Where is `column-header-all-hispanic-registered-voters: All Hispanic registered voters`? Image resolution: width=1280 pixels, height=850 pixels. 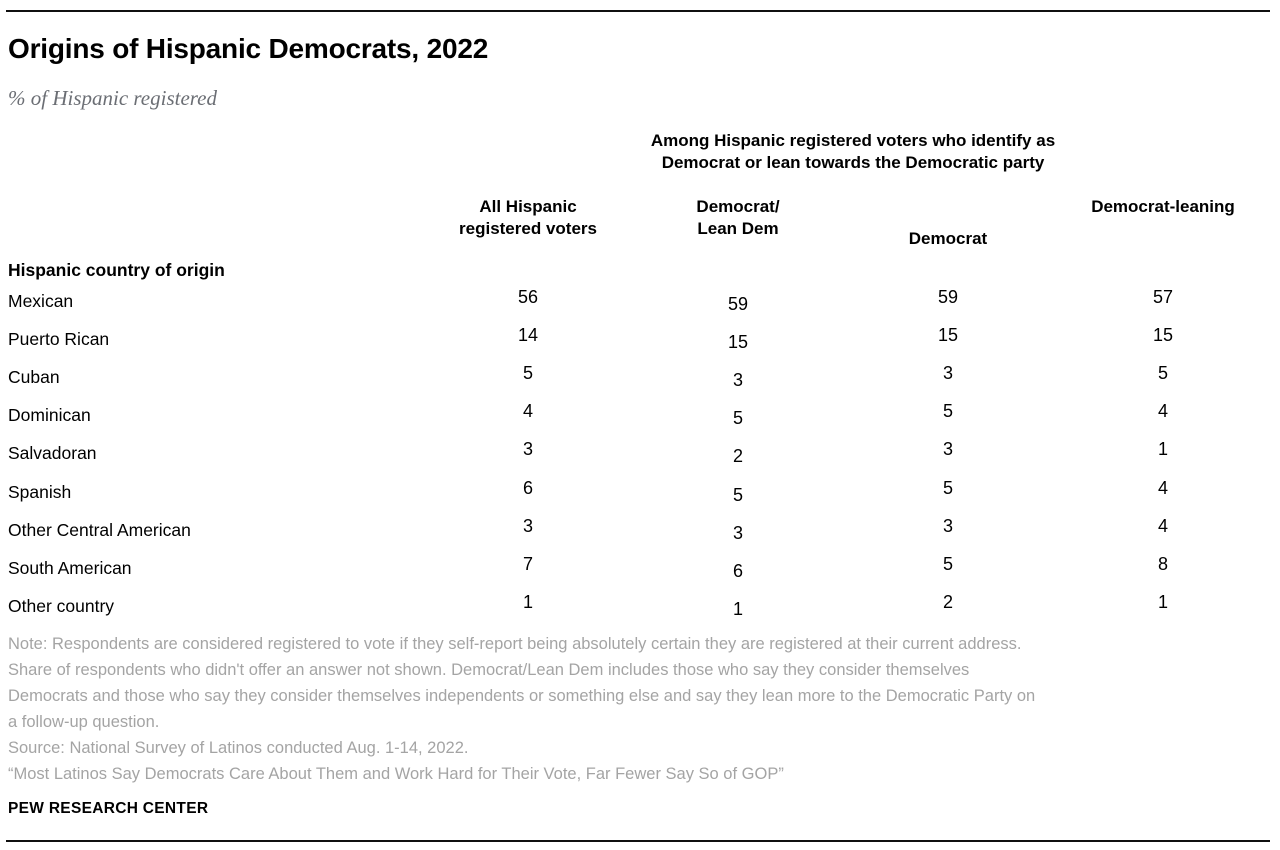
column-header-all-hispanic-registered-voters: All Hispanic registered voters is located at coordinates (528, 220).